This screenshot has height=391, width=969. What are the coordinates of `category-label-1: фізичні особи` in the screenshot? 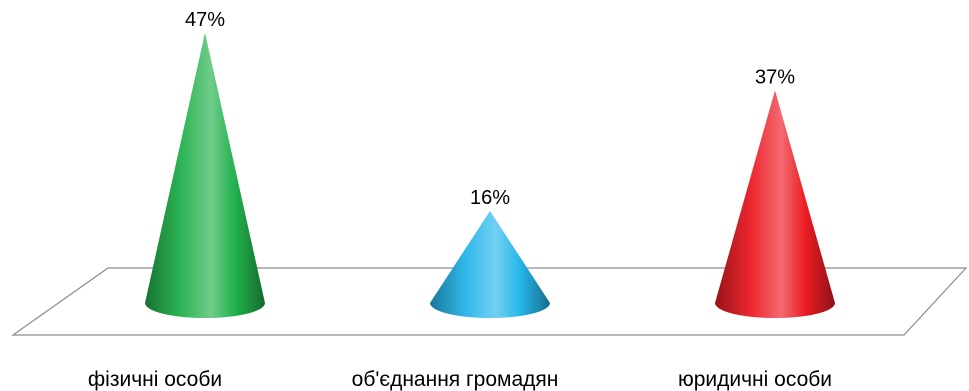 It's located at (155, 379).